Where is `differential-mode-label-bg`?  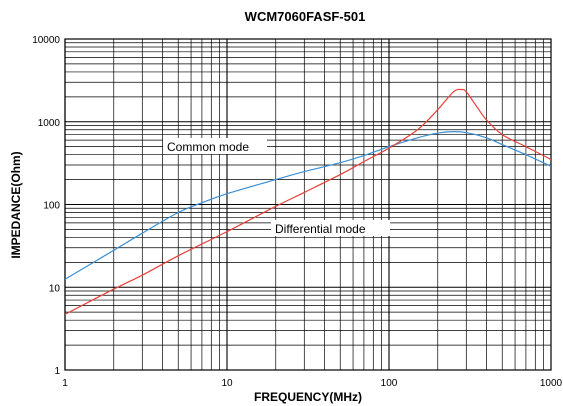 differential-mode-label-bg is located at coordinates (330, 228).